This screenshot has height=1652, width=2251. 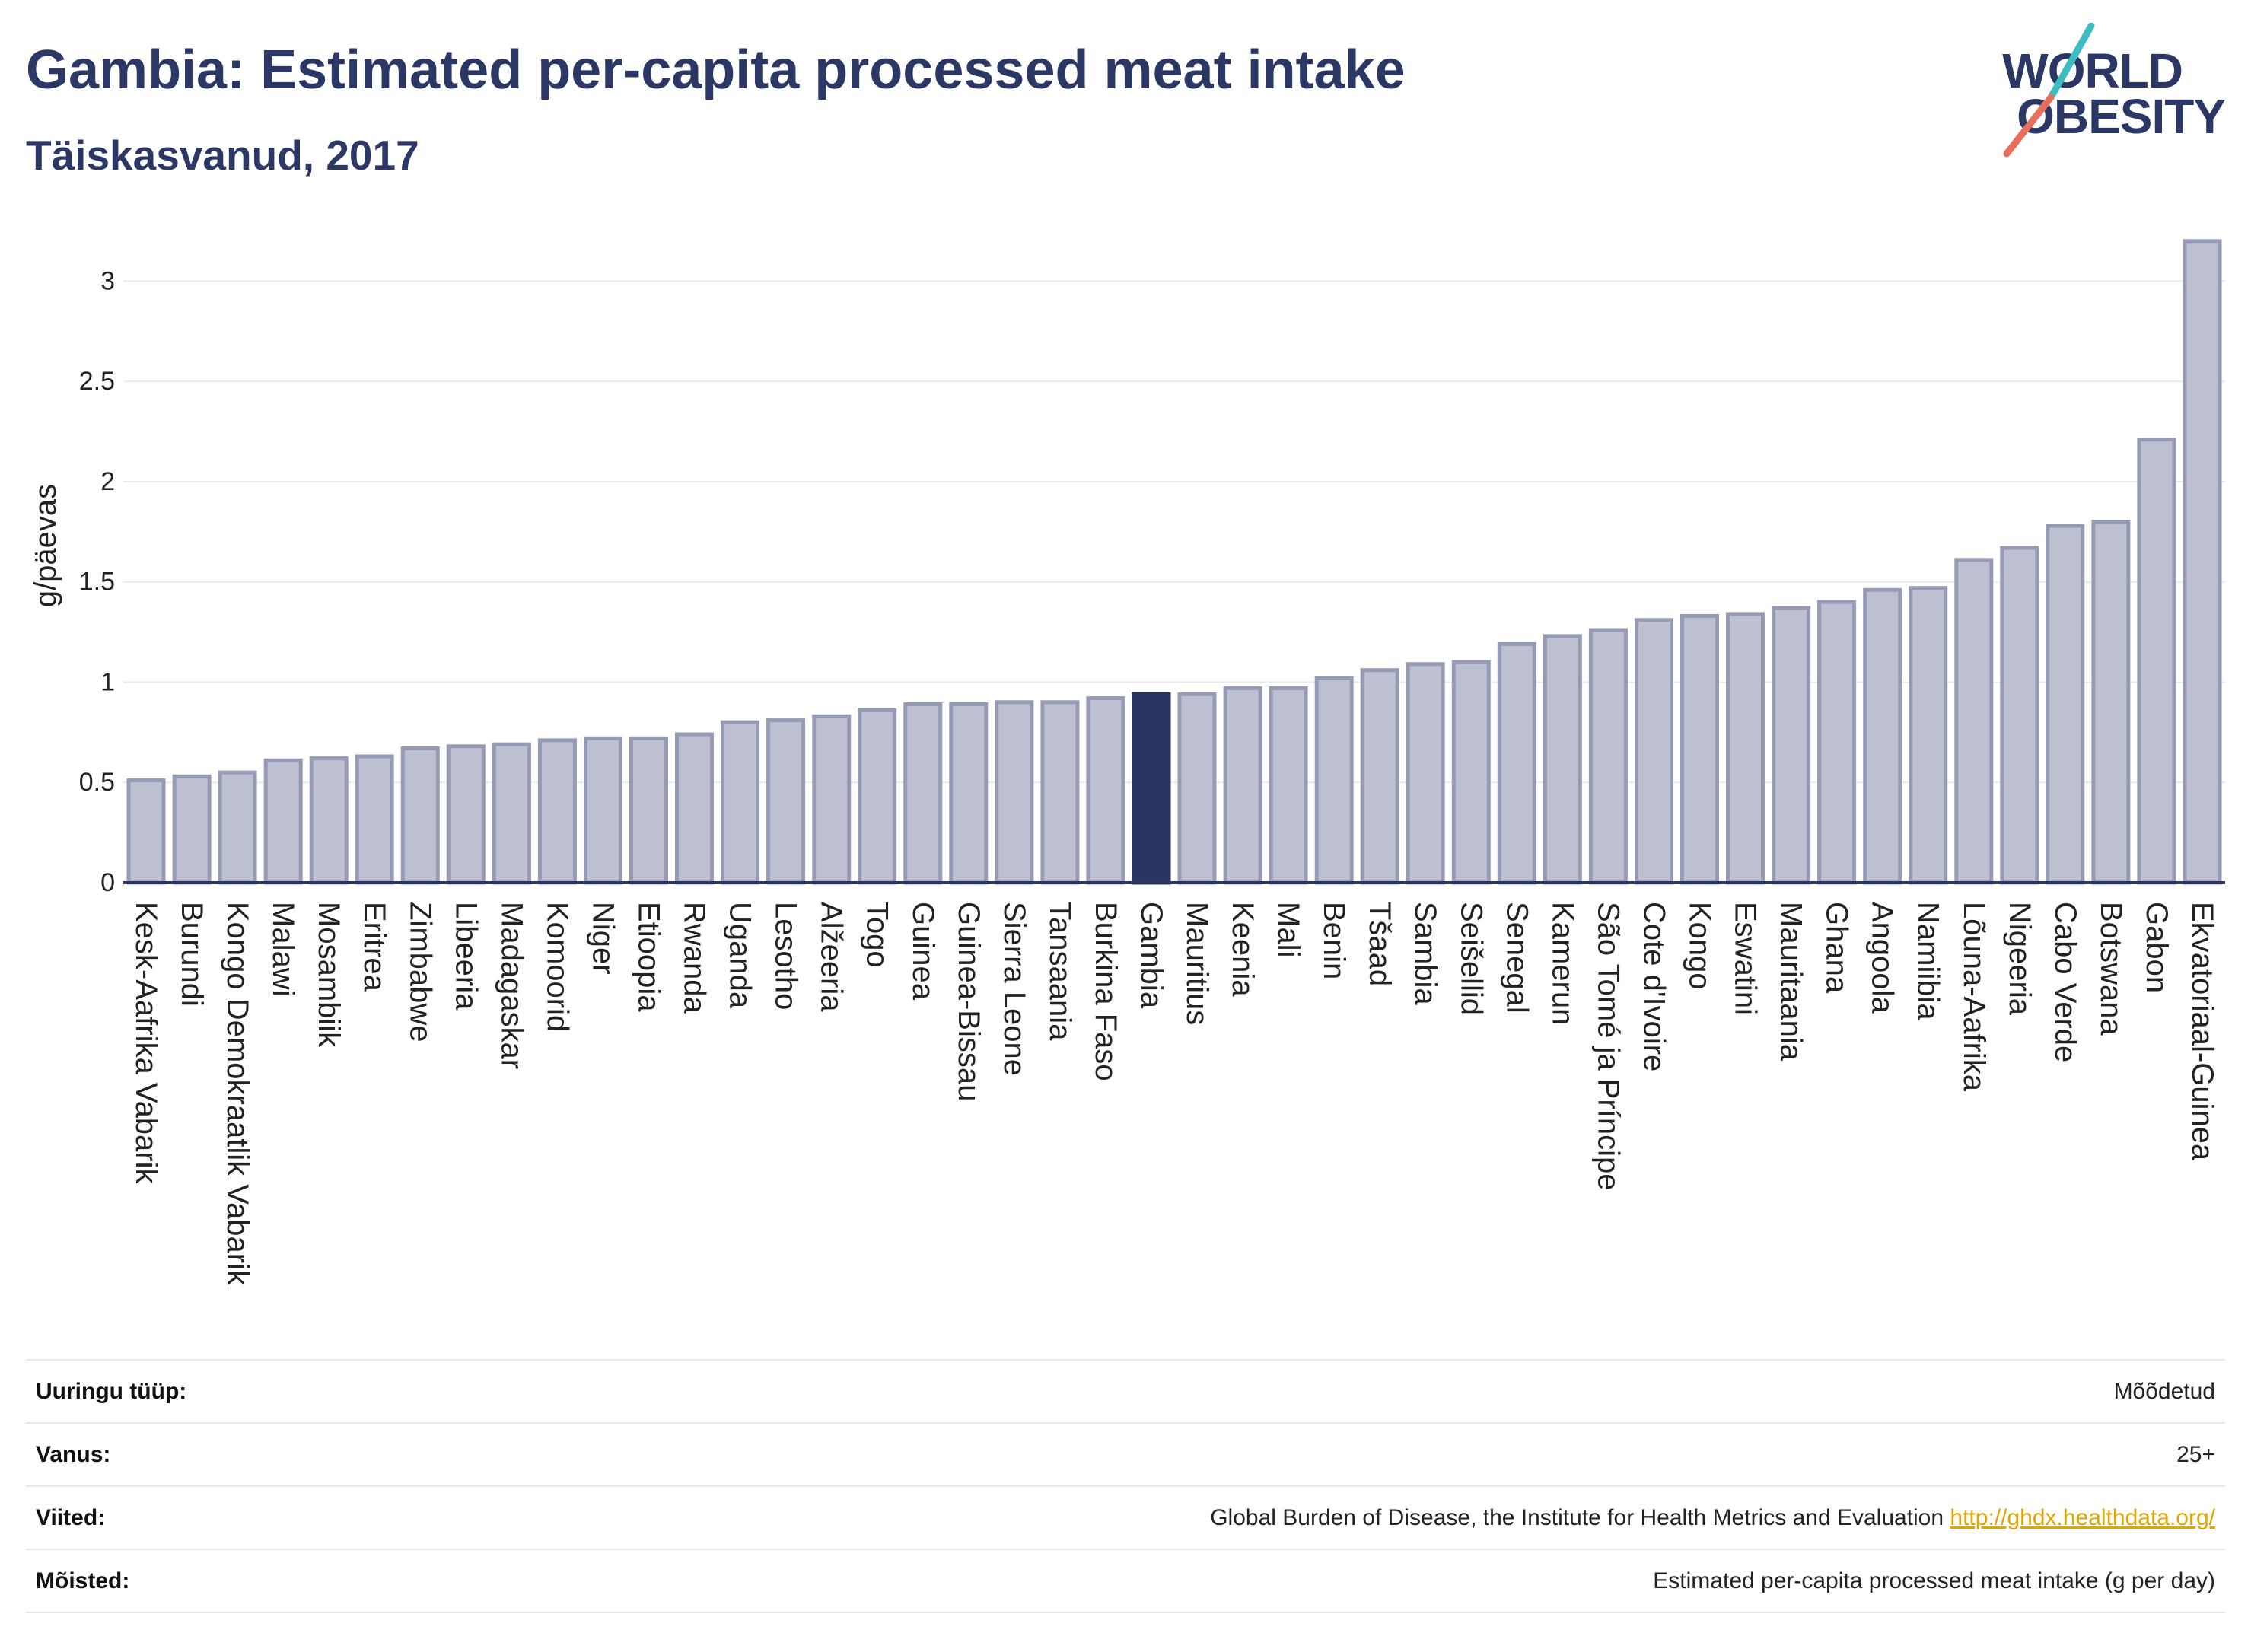 I want to click on bar-cabo-verde, so click(x=2065, y=704).